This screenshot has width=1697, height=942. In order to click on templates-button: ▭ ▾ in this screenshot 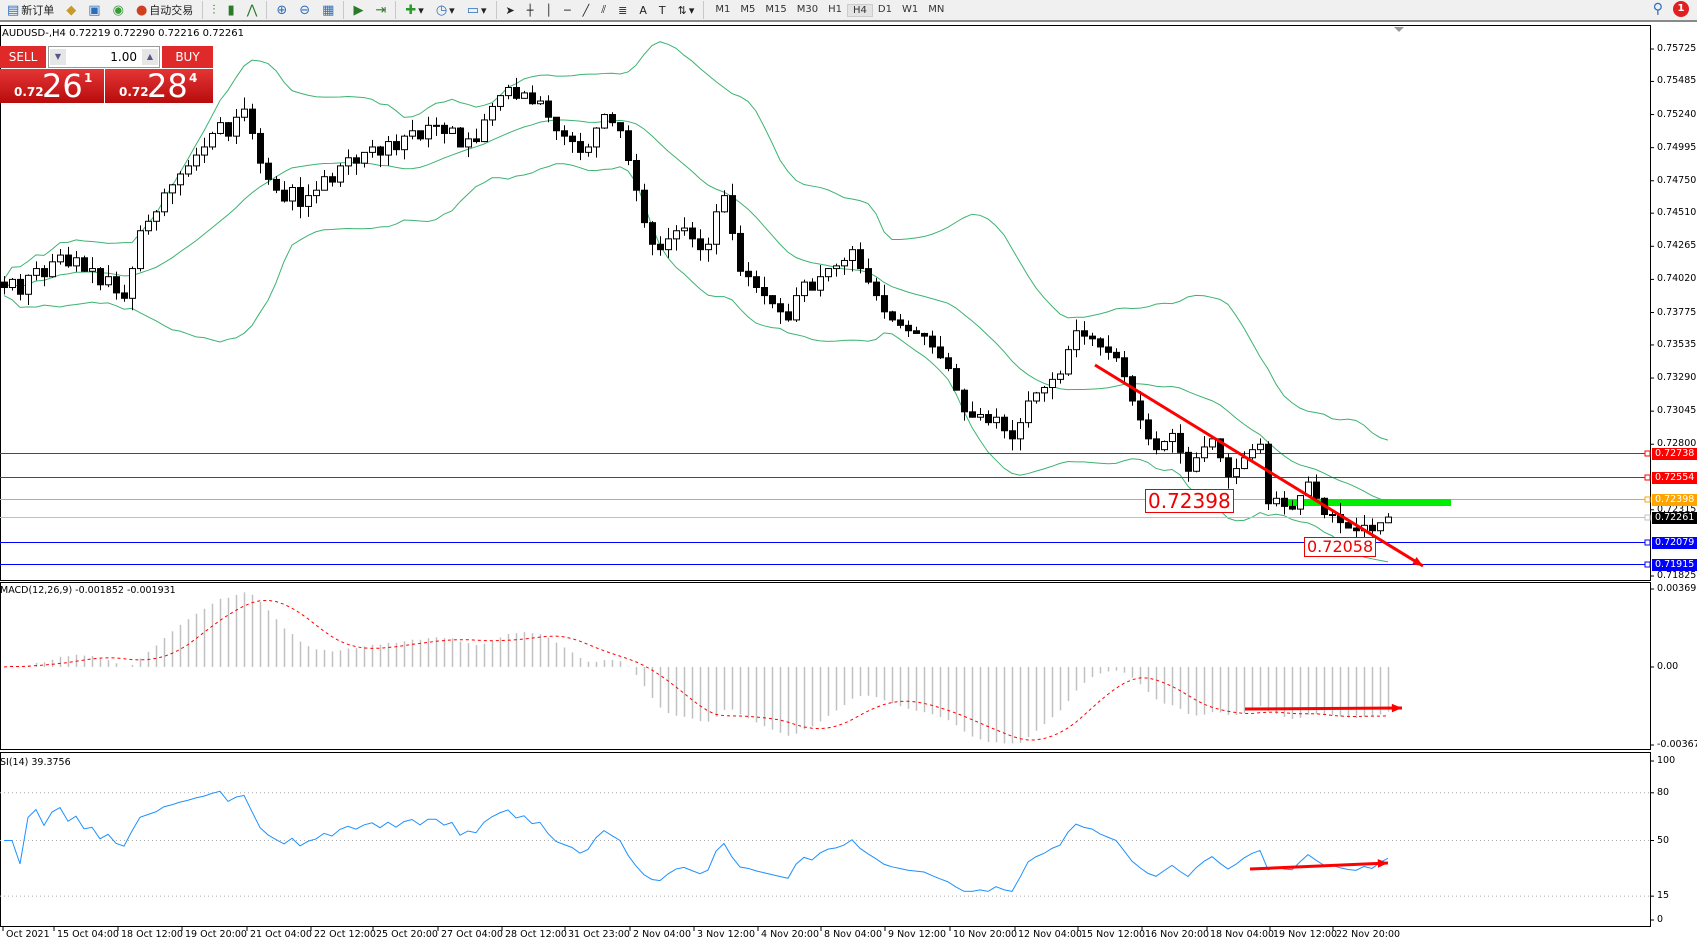, I will do `click(476, 10)`.